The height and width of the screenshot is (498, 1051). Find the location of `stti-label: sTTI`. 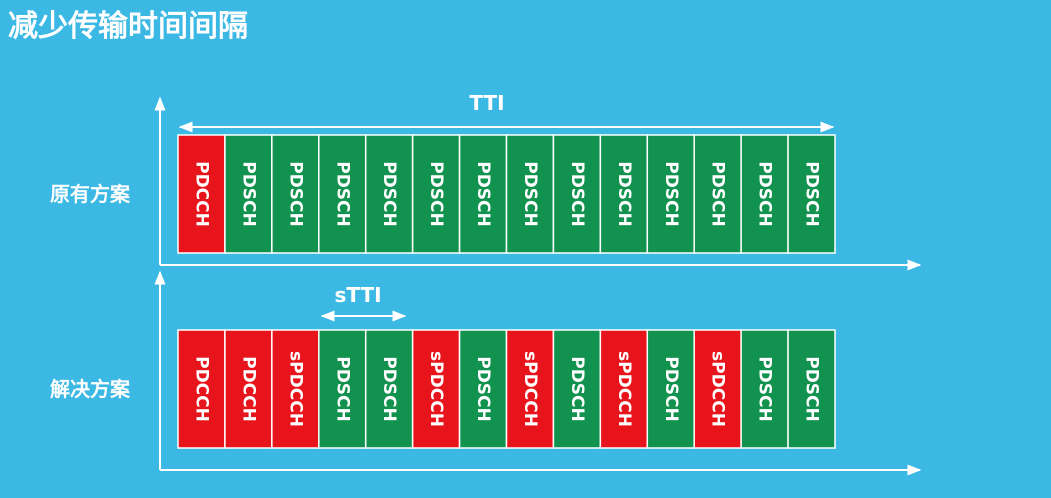

stti-label: sTTI is located at coordinates (357, 295).